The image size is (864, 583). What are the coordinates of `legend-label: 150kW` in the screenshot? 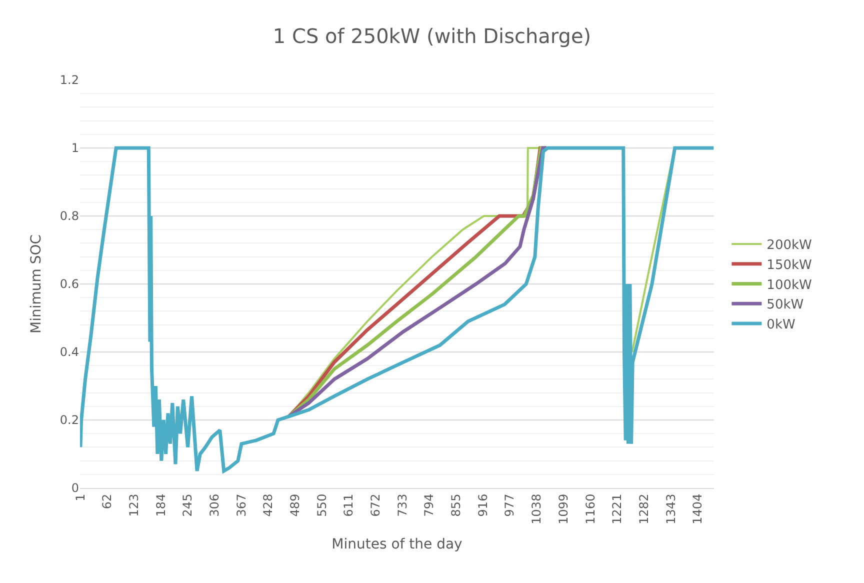 It's located at (789, 265).